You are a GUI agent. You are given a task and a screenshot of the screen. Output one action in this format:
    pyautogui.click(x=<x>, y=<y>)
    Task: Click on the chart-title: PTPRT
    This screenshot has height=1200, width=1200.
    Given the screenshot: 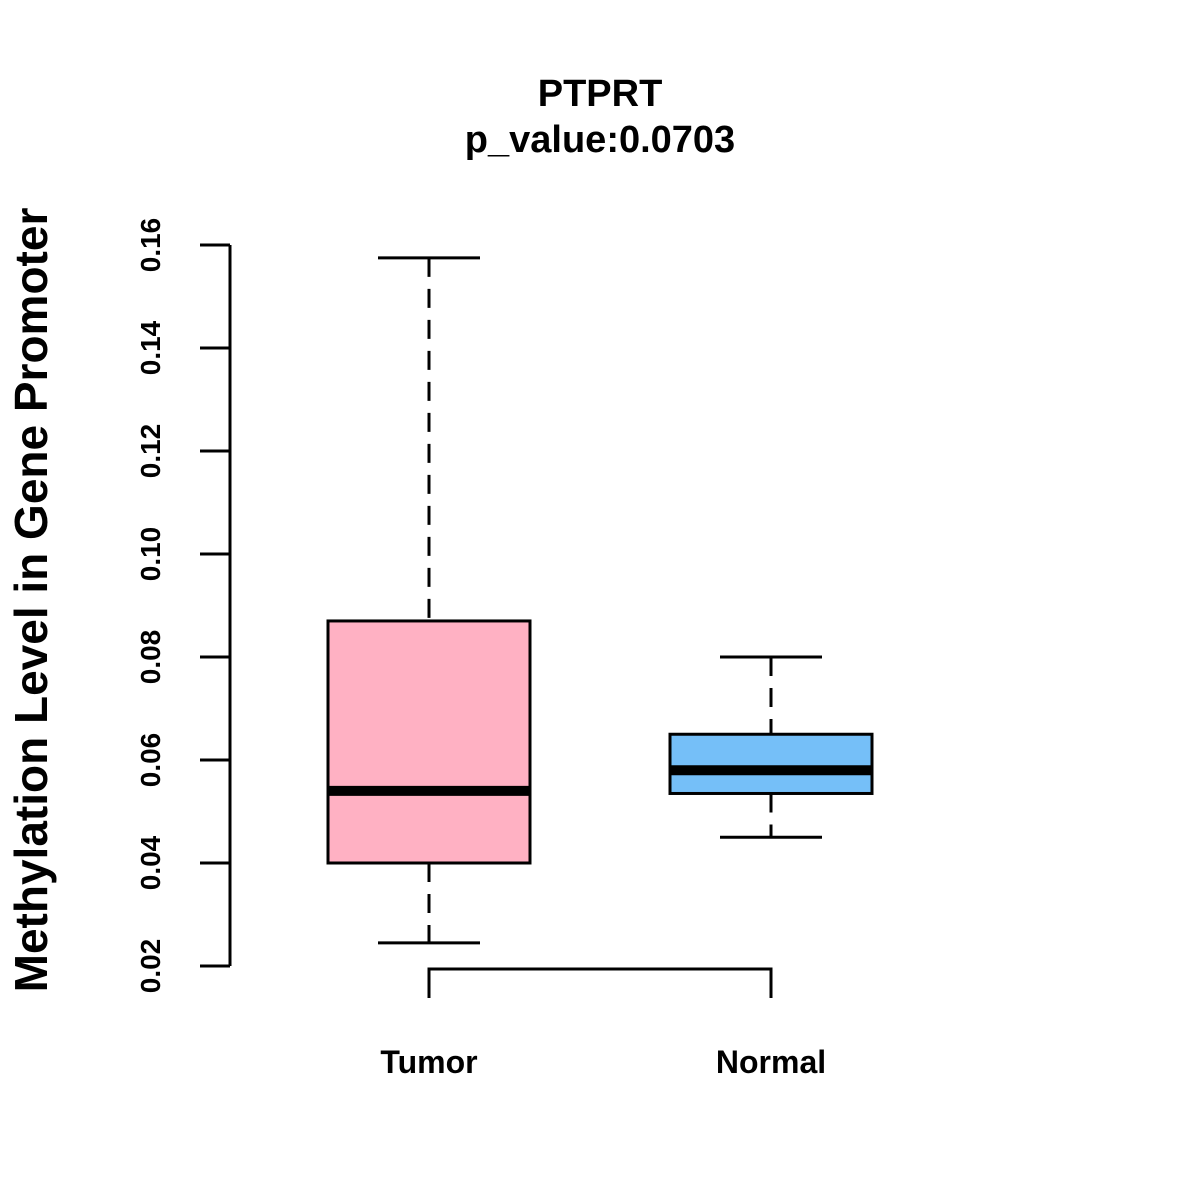 What is the action you would take?
    pyautogui.click(x=600, y=94)
    